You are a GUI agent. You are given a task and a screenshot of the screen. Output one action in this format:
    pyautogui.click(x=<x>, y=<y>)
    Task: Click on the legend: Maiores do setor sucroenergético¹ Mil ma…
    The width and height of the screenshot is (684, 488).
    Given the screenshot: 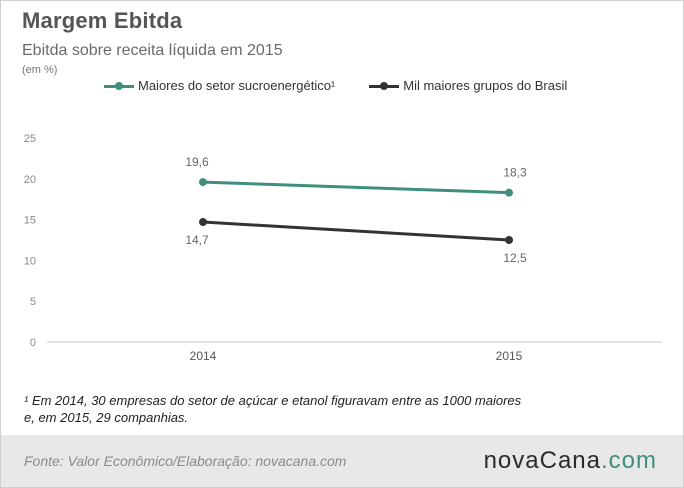 What is the action you would take?
    pyautogui.click(x=352, y=85)
    